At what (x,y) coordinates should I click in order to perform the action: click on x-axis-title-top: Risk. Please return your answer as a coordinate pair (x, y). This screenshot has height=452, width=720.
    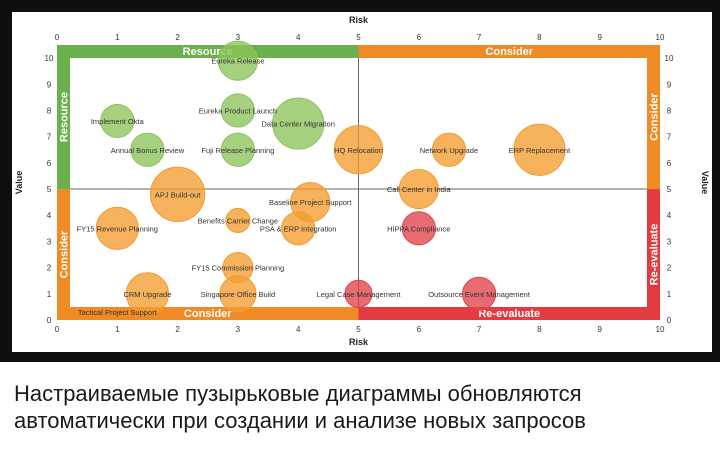
    Looking at the image, I should click on (359, 20).